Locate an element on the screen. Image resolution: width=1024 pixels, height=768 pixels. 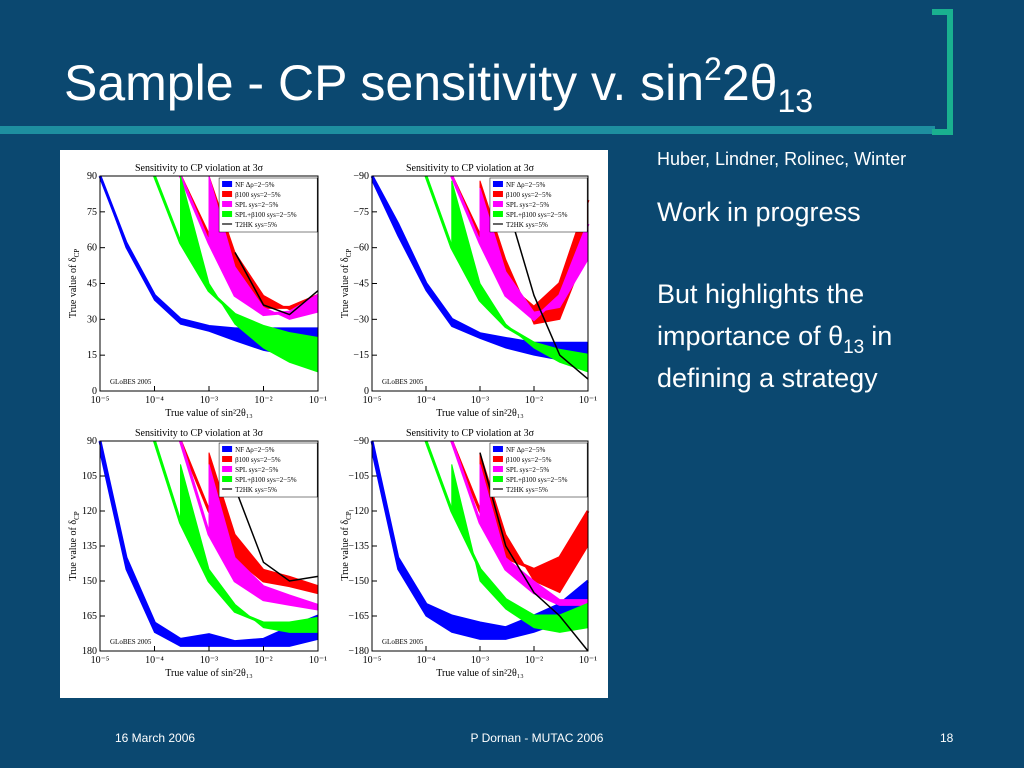
y-tick-label: −105 is located at coordinates (358, 476).